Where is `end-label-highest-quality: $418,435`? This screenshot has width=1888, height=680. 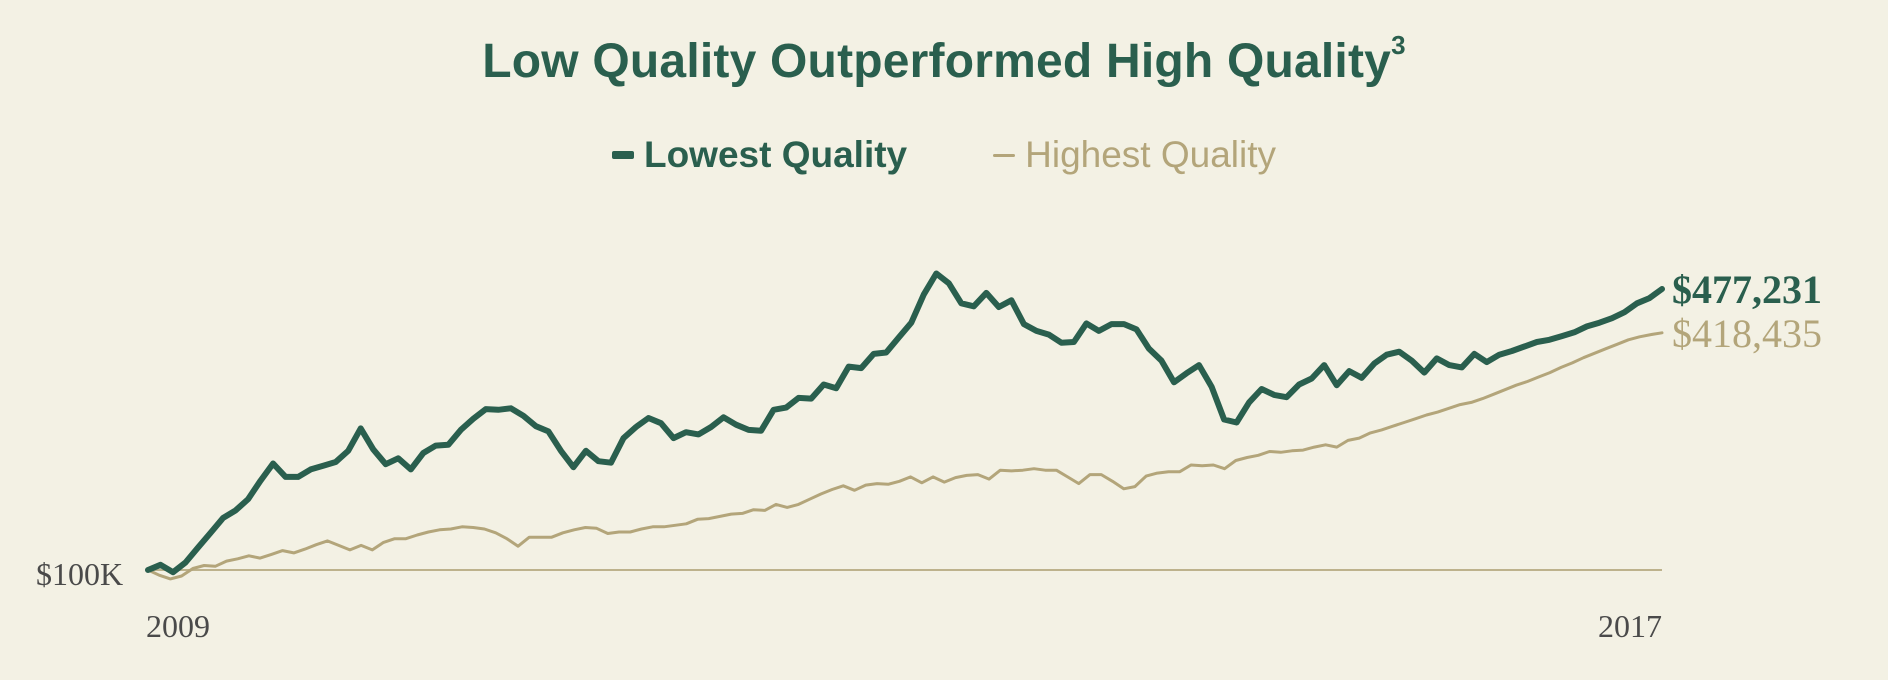
end-label-highest-quality: $418,435 is located at coordinates (1747, 333).